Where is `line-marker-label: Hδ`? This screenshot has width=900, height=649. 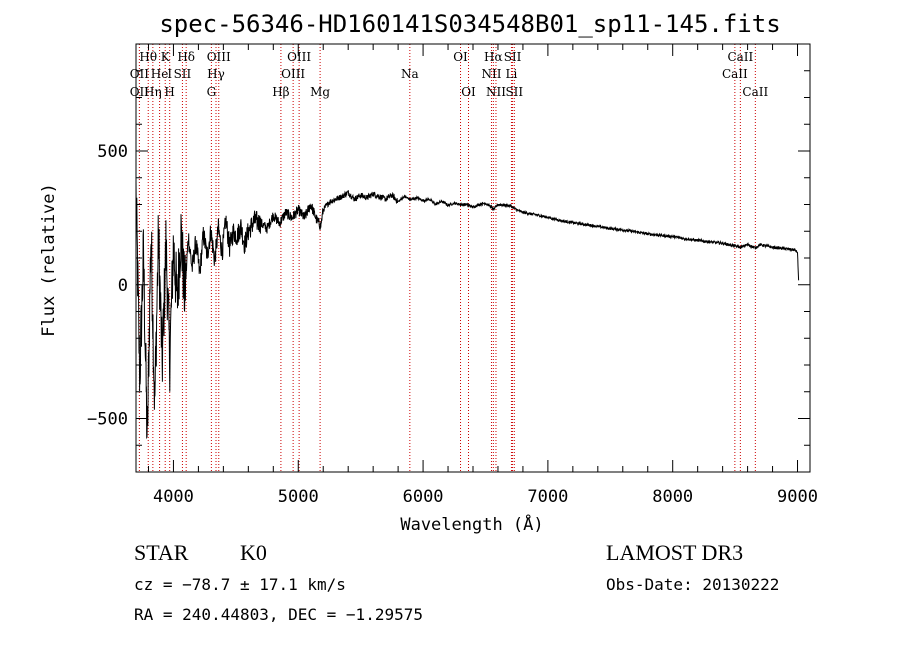
line-marker-label: Hδ is located at coordinates (186, 57).